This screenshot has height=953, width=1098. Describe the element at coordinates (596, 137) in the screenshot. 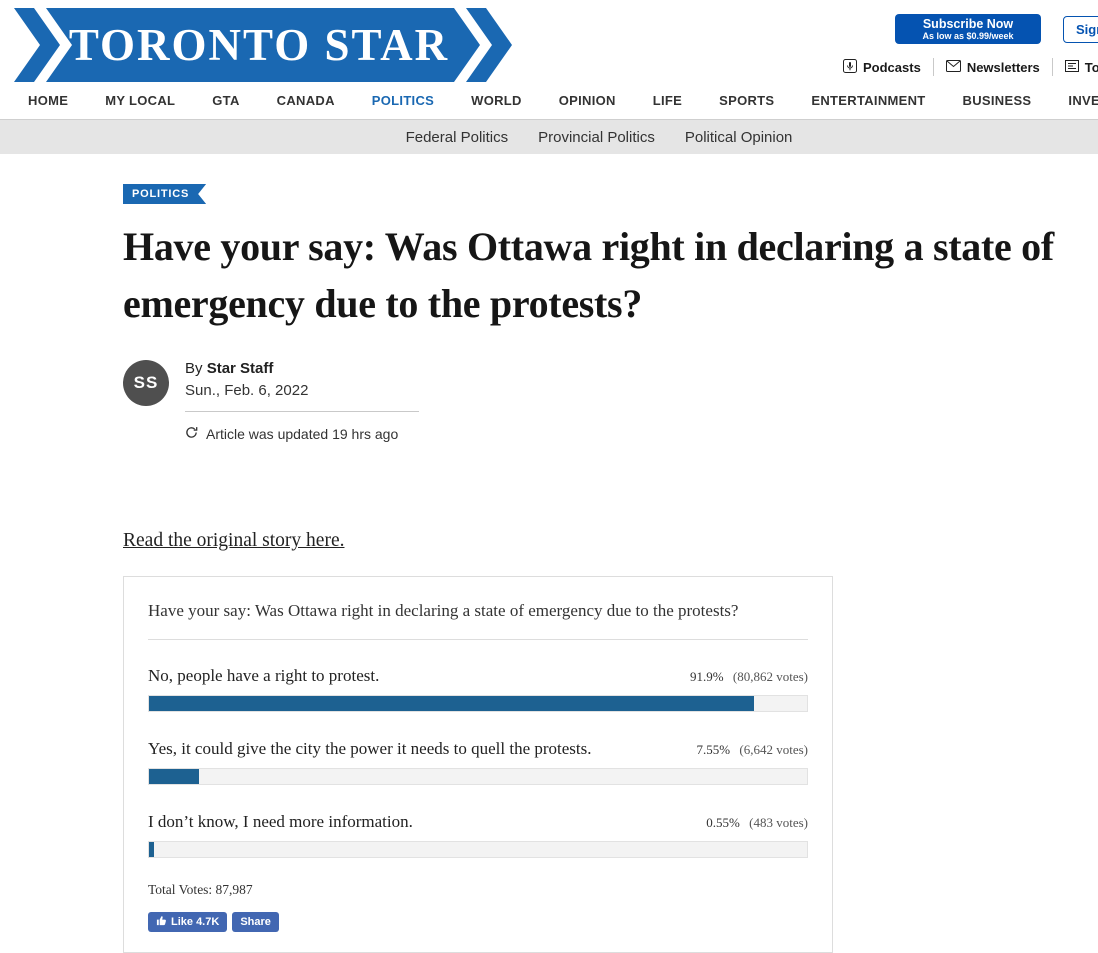

I see `subnav-item-provincial-politics: Provincial Politics` at that location.